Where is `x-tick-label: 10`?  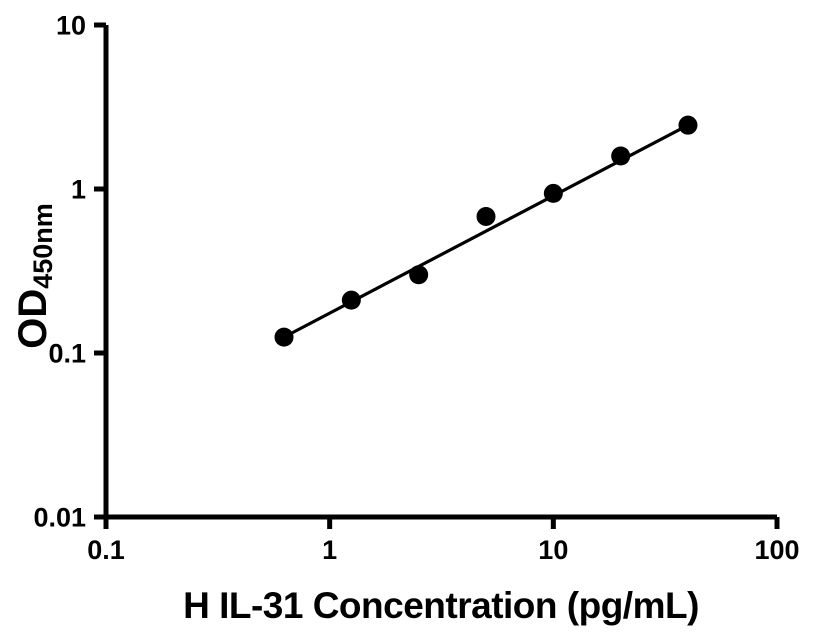 x-tick-label: 10 is located at coordinates (553, 550).